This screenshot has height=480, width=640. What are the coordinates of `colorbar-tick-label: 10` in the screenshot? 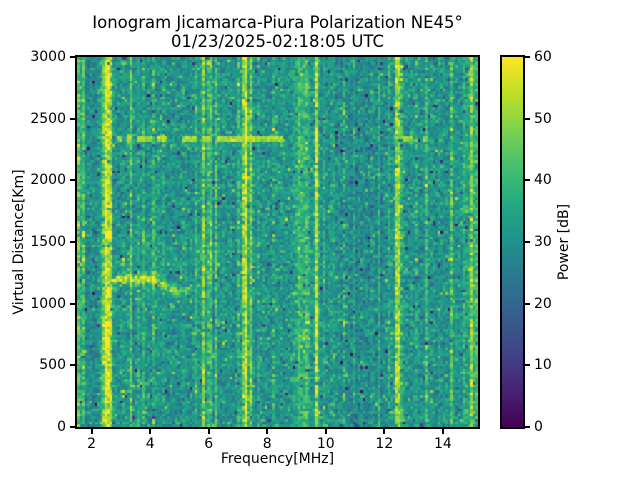 It's located at (543, 365).